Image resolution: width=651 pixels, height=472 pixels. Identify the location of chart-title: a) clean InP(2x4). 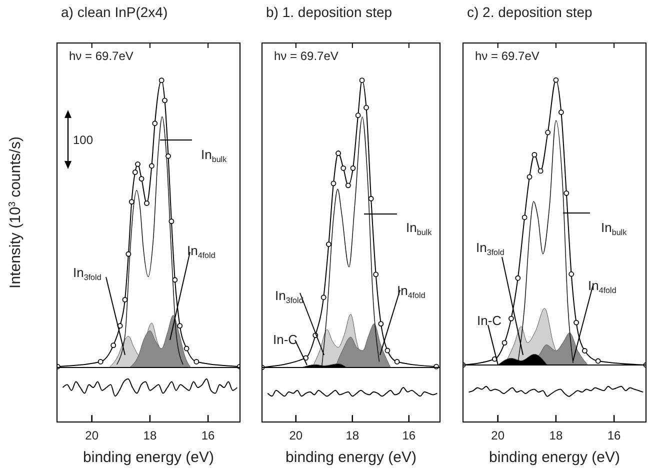
(114, 12).